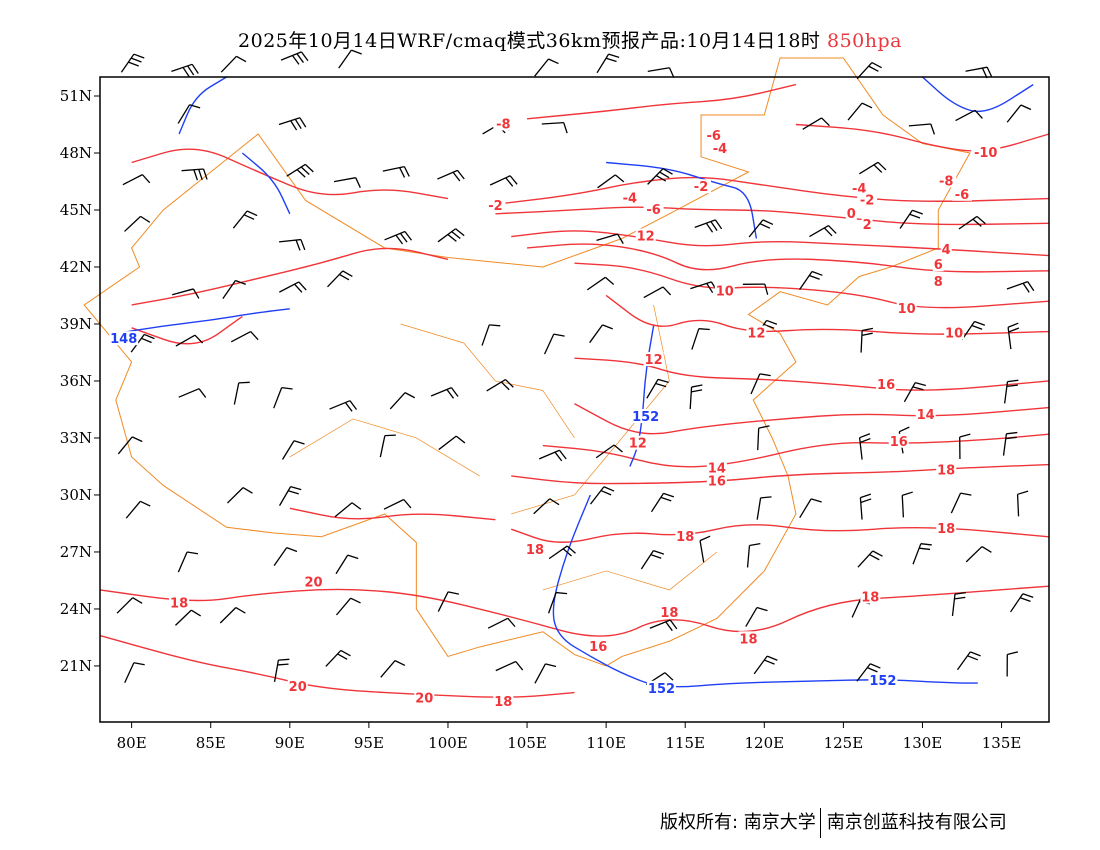 This screenshot has width=1100, height=850. I want to click on lat-tick-label: 33N, so click(76, 438).